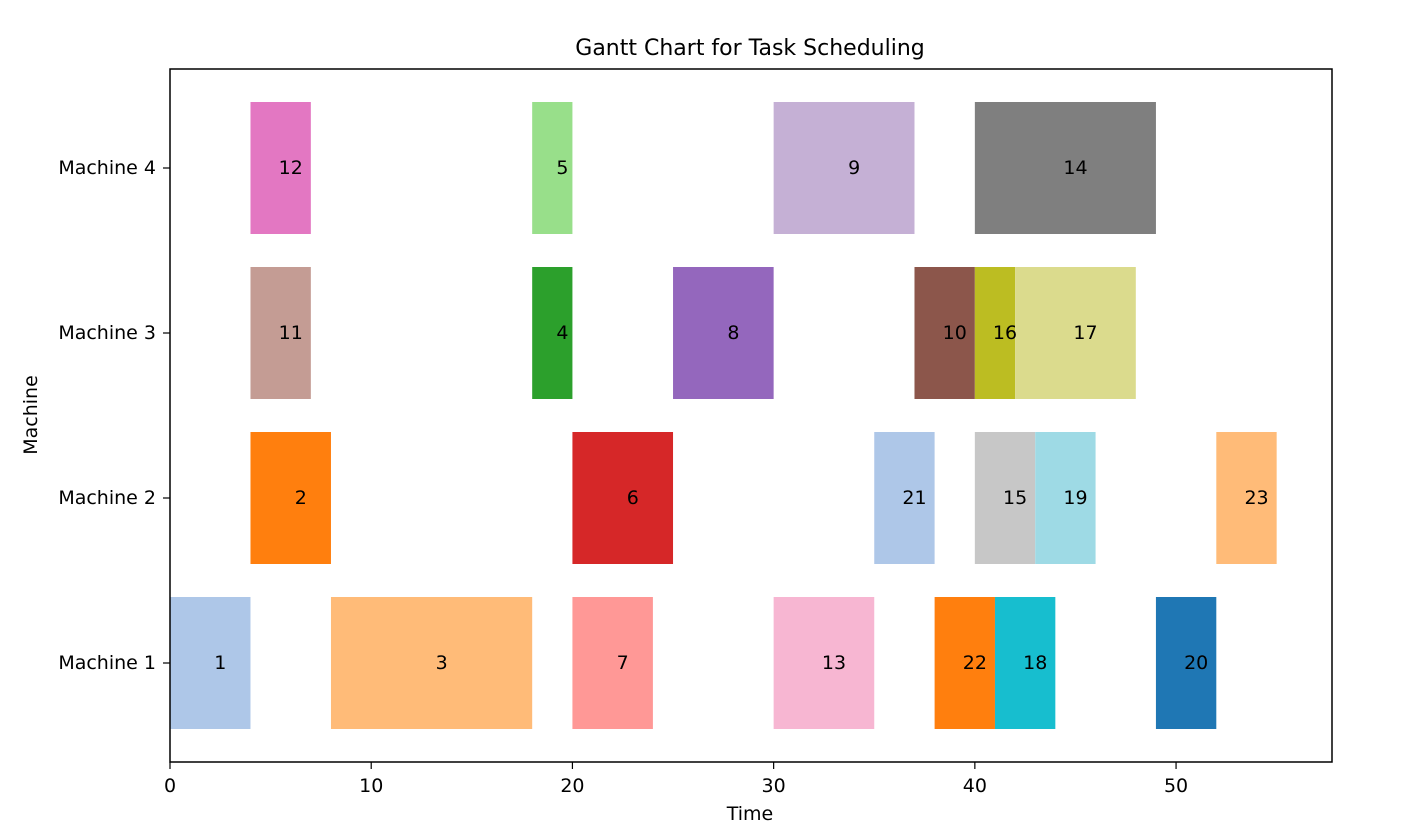 The height and width of the screenshot is (837, 1410). What do you see at coordinates (1075, 498) in the screenshot?
I see `task-label-19: 19` at bounding box center [1075, 498].